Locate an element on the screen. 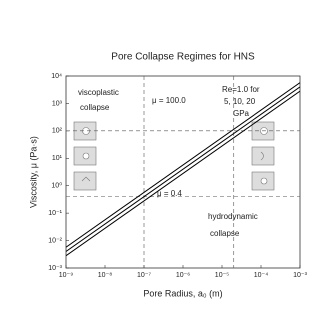  y-tick-label: 10⁻¹ is located at coordinates (55, 213).